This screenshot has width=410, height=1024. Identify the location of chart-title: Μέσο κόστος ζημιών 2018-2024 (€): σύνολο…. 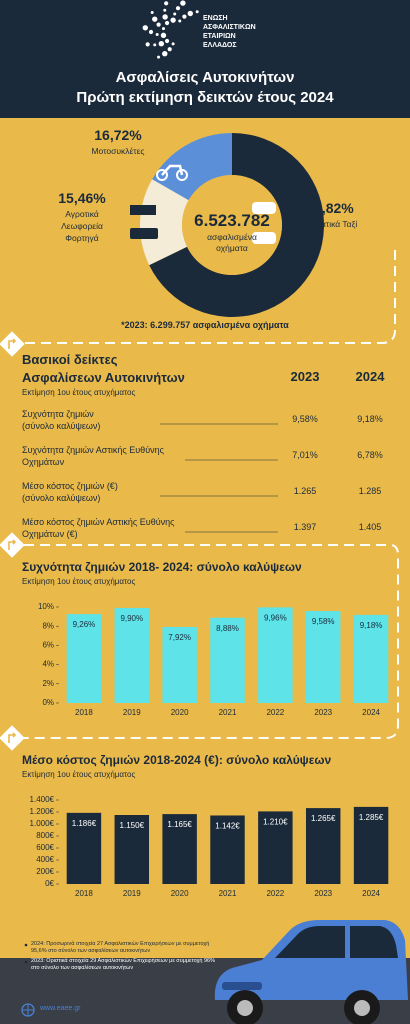
(177, 760).